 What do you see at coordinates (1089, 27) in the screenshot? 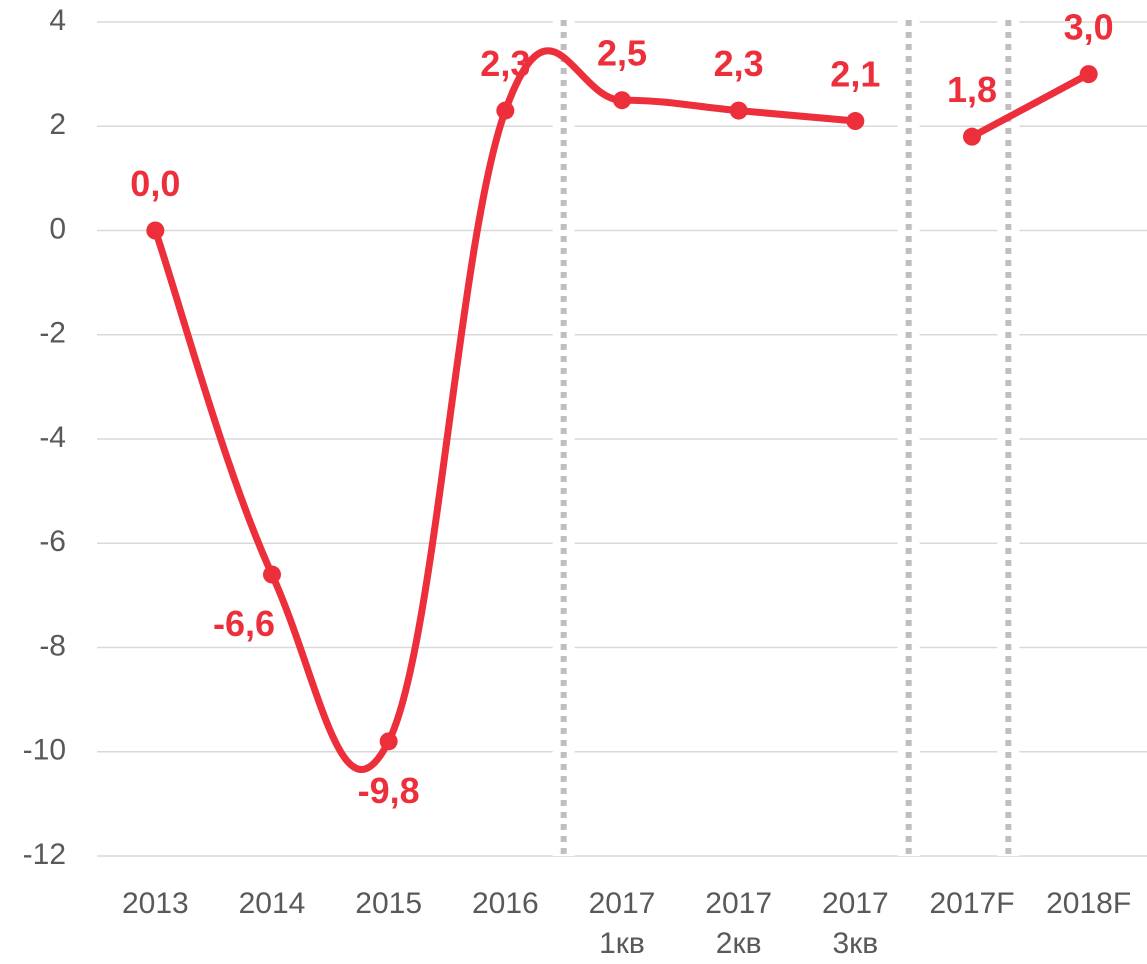
I see `data-label: 3,0` at bounding box center [1089, 27].